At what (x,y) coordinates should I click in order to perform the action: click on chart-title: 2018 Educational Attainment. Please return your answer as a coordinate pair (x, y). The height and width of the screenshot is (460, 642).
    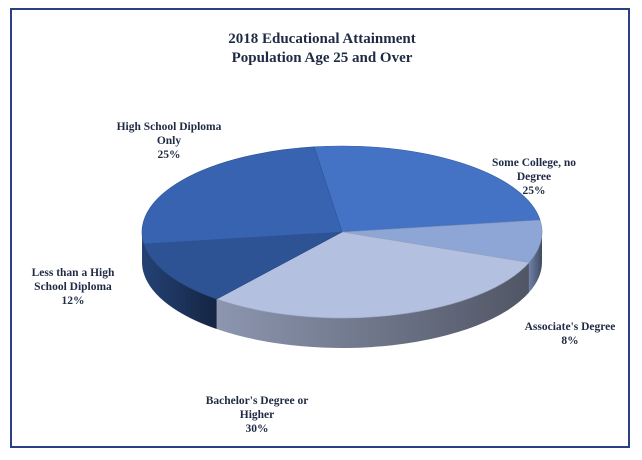
    Looking at the image, I should click on (322, 39).